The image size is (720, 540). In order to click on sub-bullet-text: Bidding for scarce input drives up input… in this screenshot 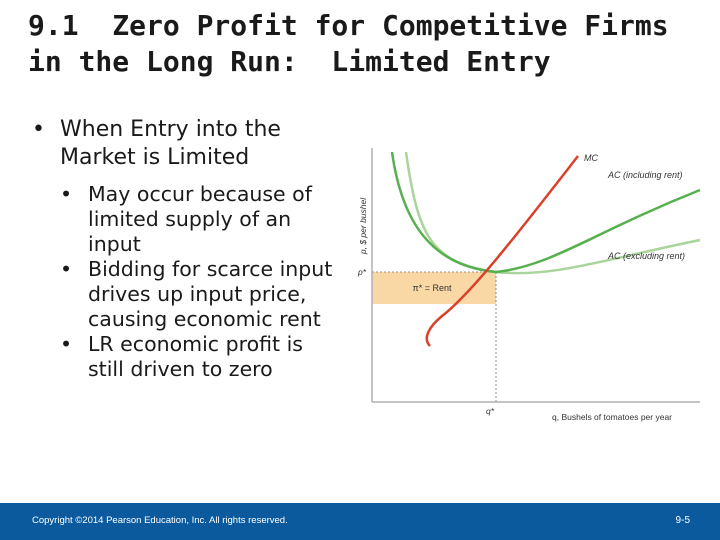, I will do `click(210, 294)`.